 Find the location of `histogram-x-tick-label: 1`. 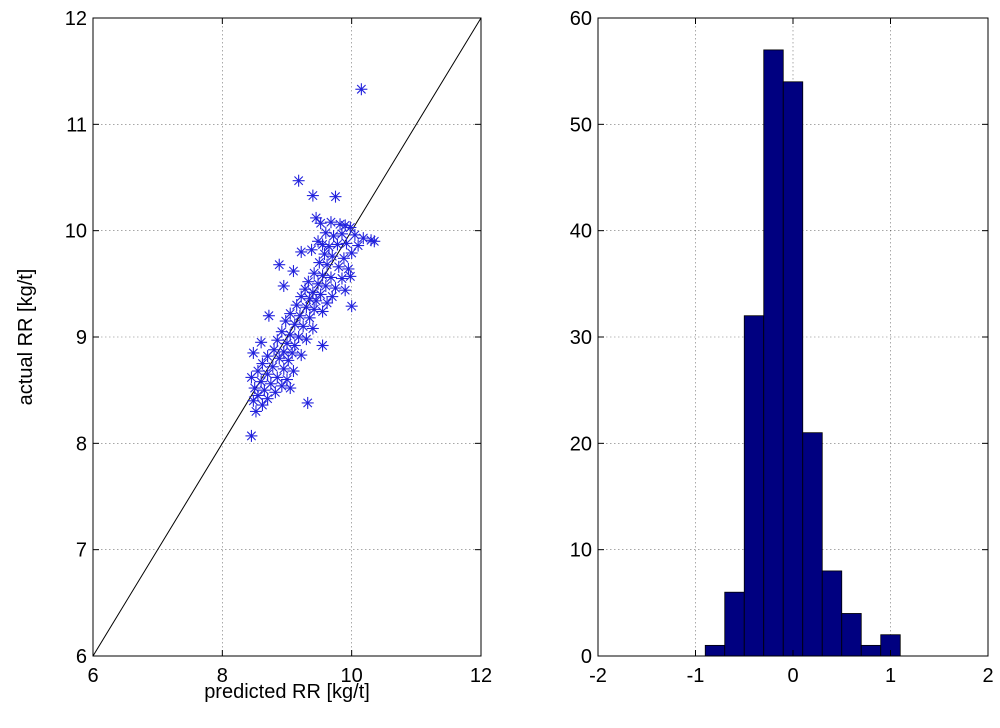

histogram-x-tick-label: 1 is located at coordinates (890, 676).